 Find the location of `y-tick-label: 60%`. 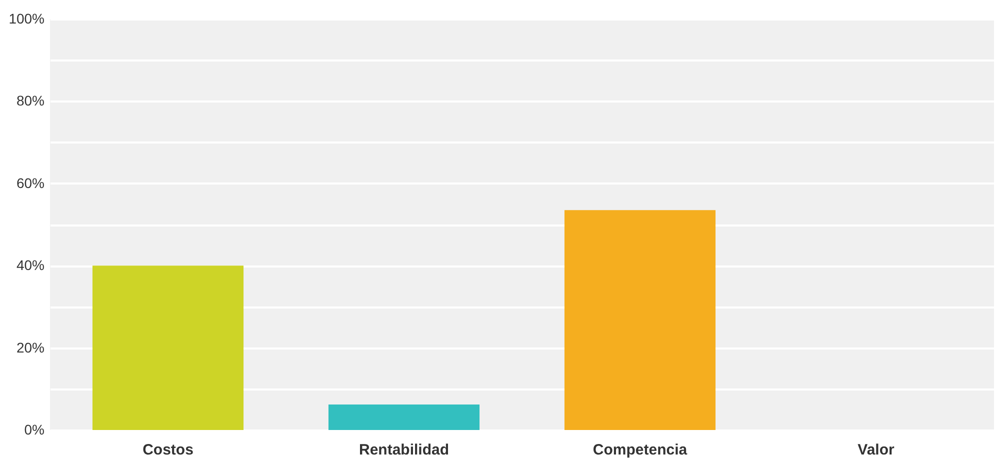

y-tick-label: 60% is located at coordinates (30, 182).